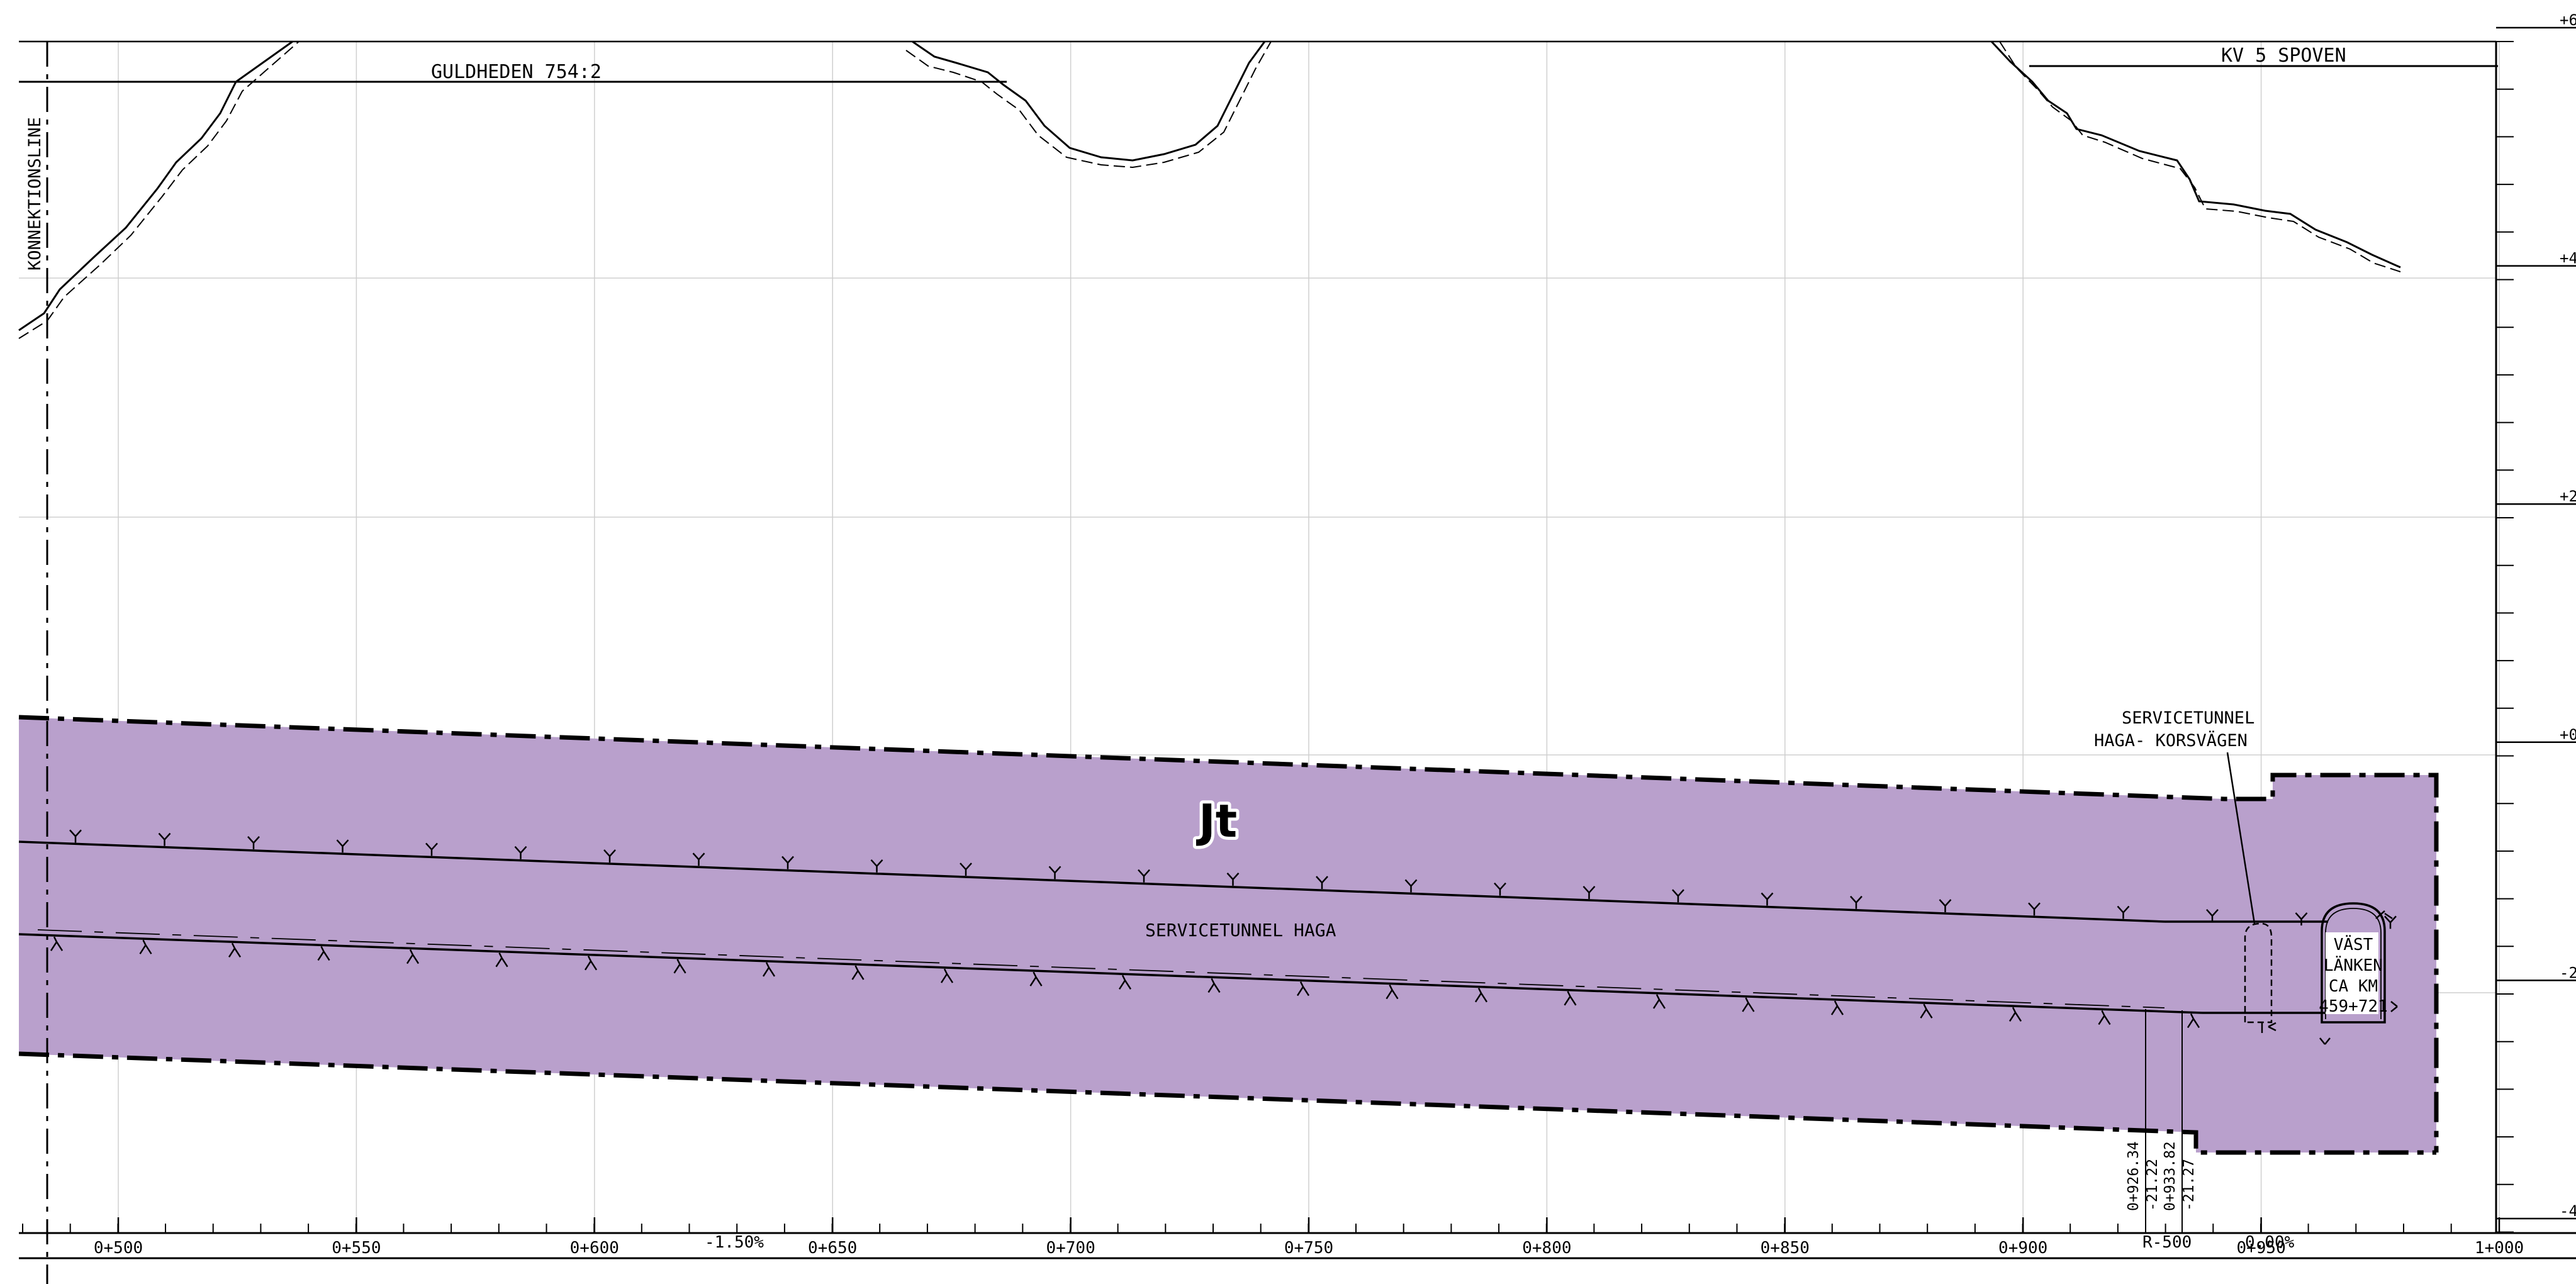 The height and width of the screenshot is (1284, 2576). Describe the element at coordinates (2568, 496) in the screenshot. I see `elevation-label: +20` at that location.